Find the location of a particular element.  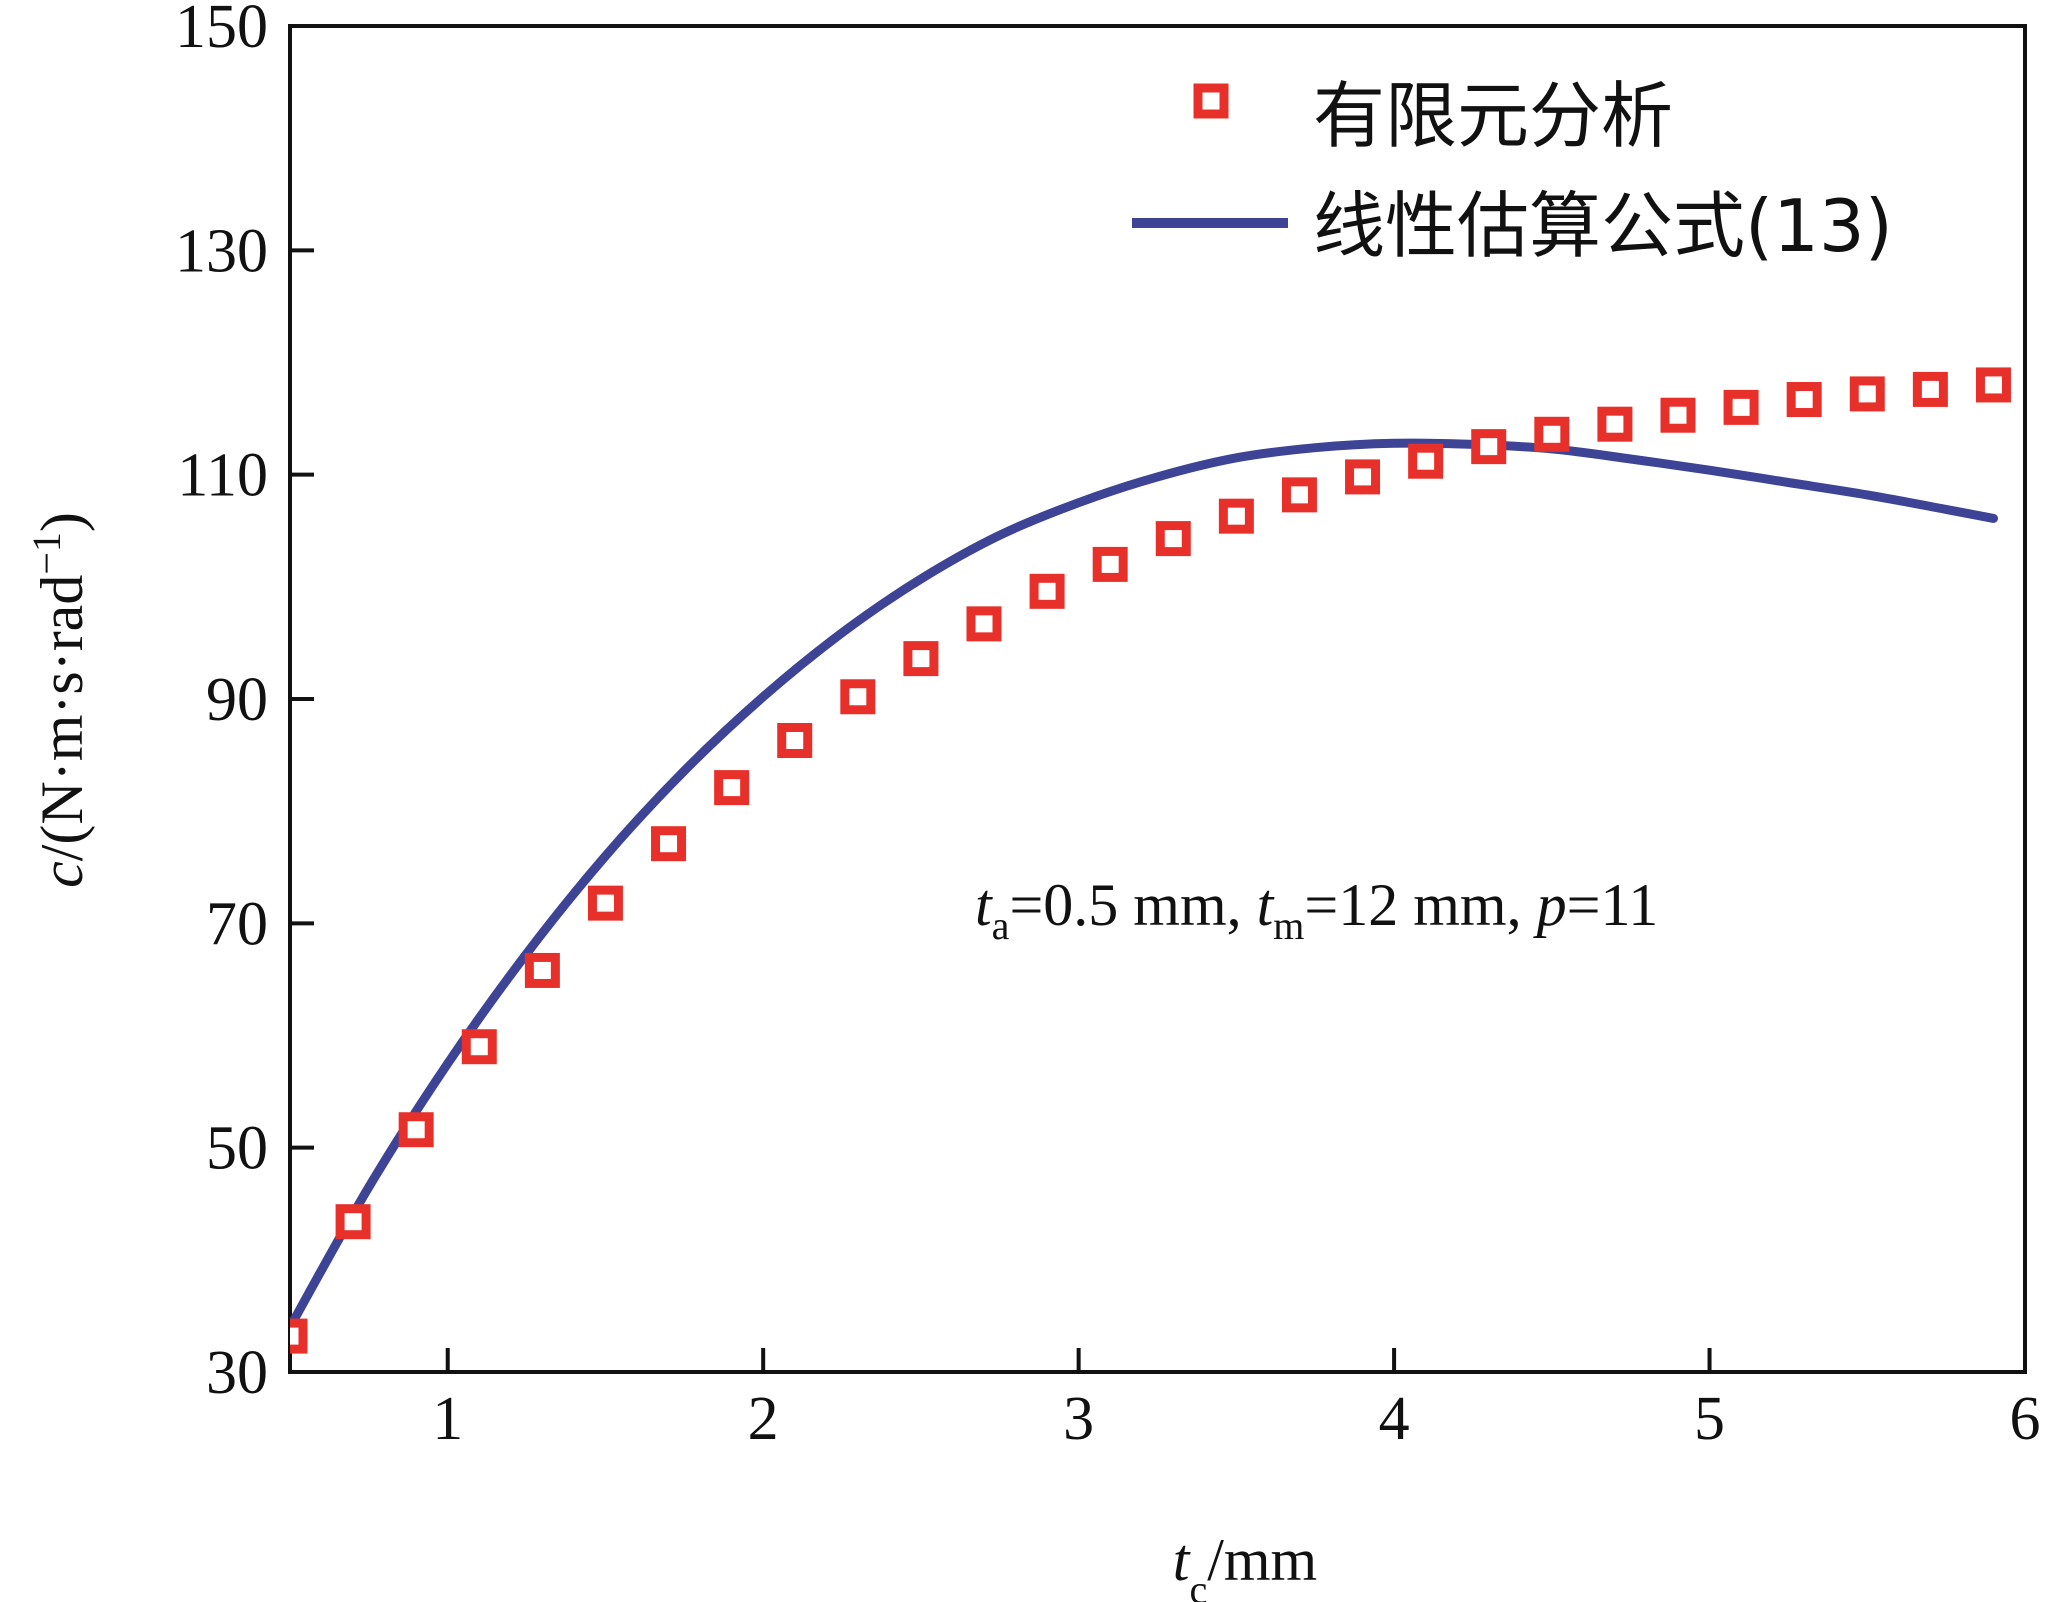

x-tick-label: 2 is located at coordinates (763, 1419).